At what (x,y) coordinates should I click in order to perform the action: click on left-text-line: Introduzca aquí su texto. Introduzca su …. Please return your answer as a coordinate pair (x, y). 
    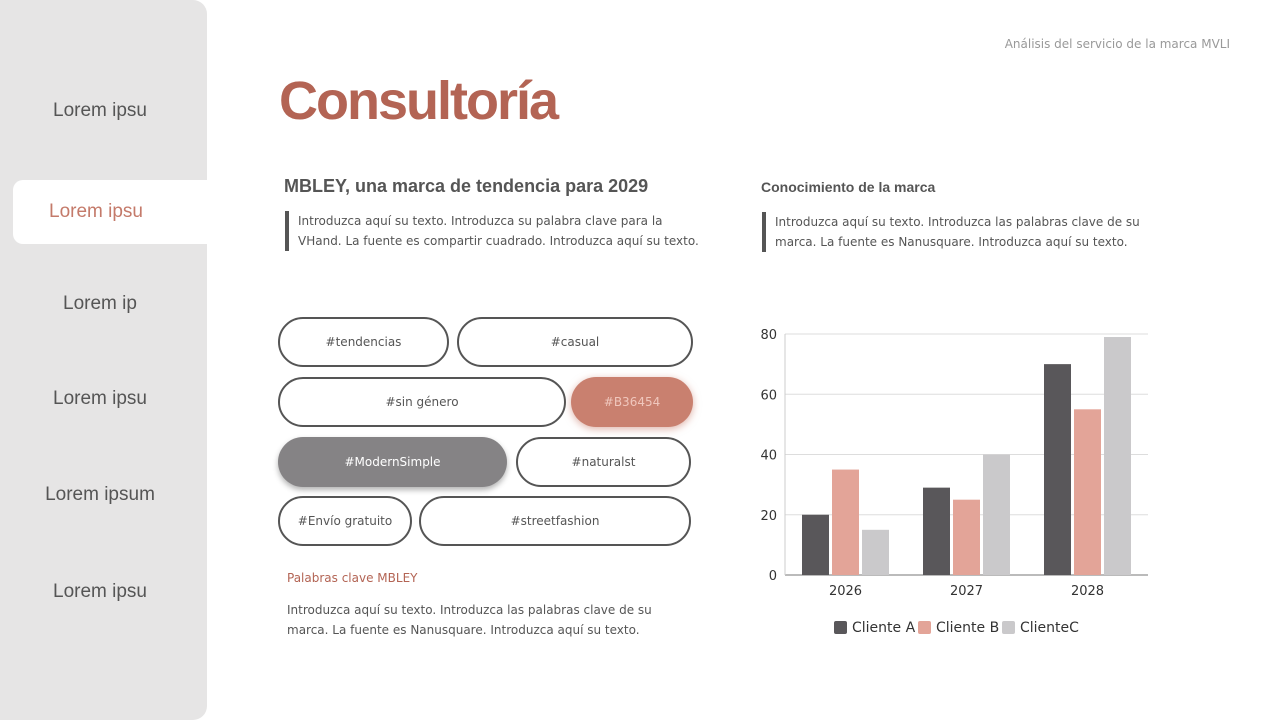
    Looking at the image, I should click on (480, 221).